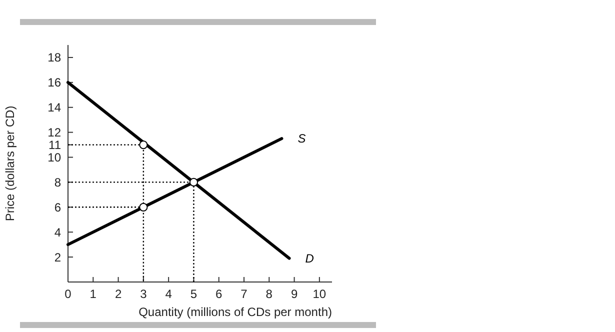 Image resolution: width=615 pixels, height=332 pixels. What do you see at coordinates (319, 294) in the screenshot?
I see `x-tick-label: 10` at bounding box center [319, 294].